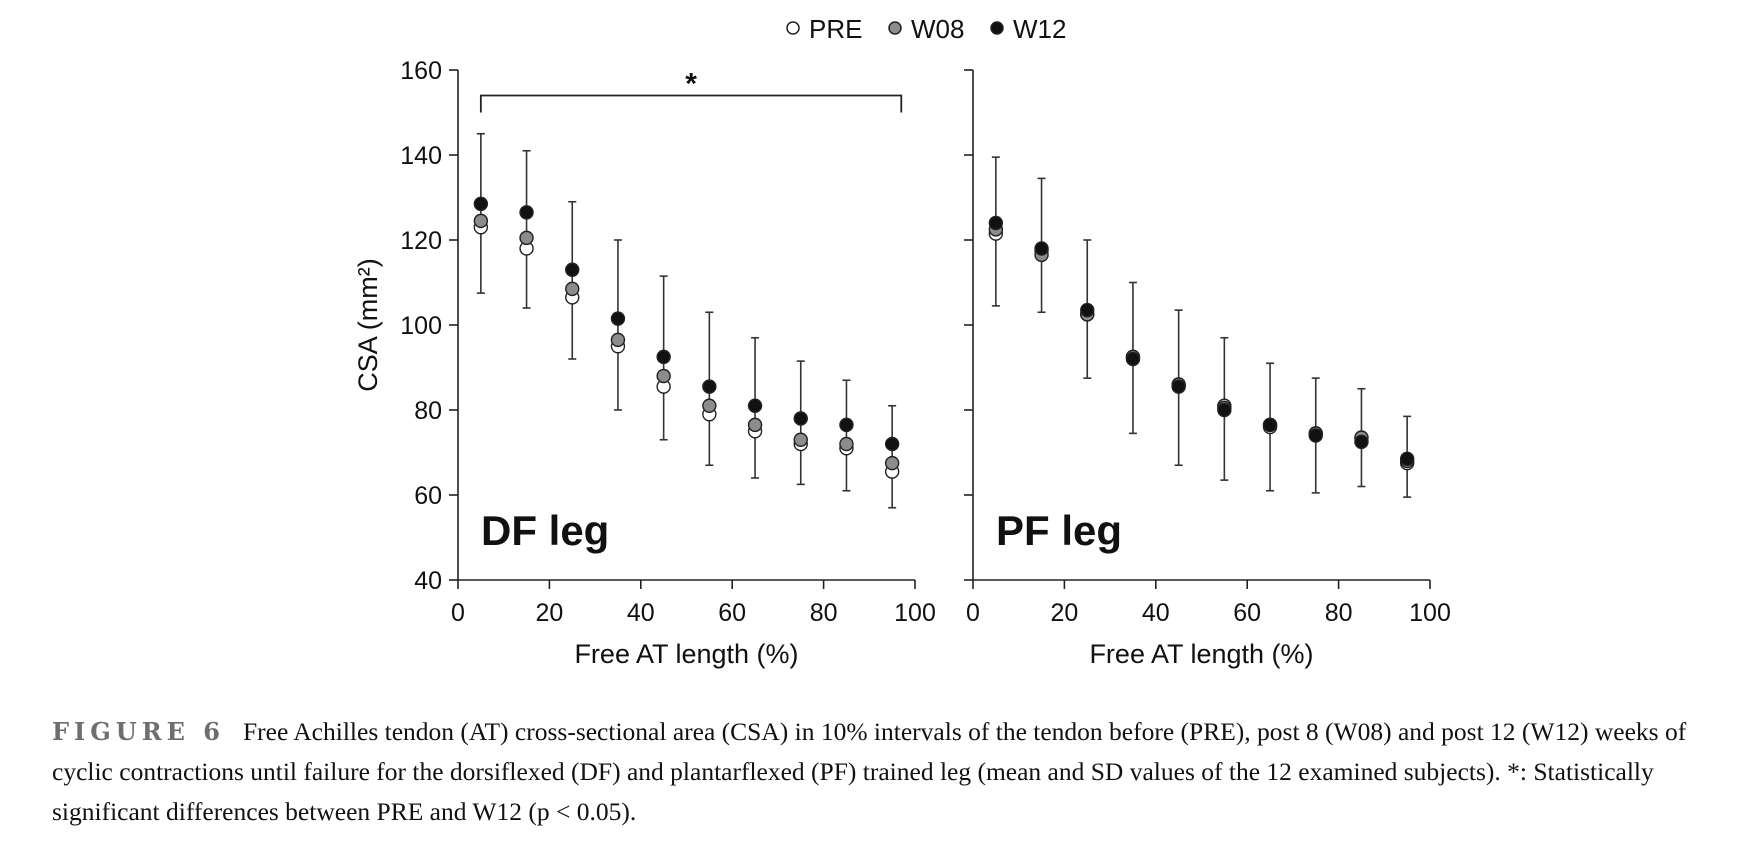  Describe the element at coordinates (421, 71) in the screenshot. I see `y-tick-label: 160` at that location.